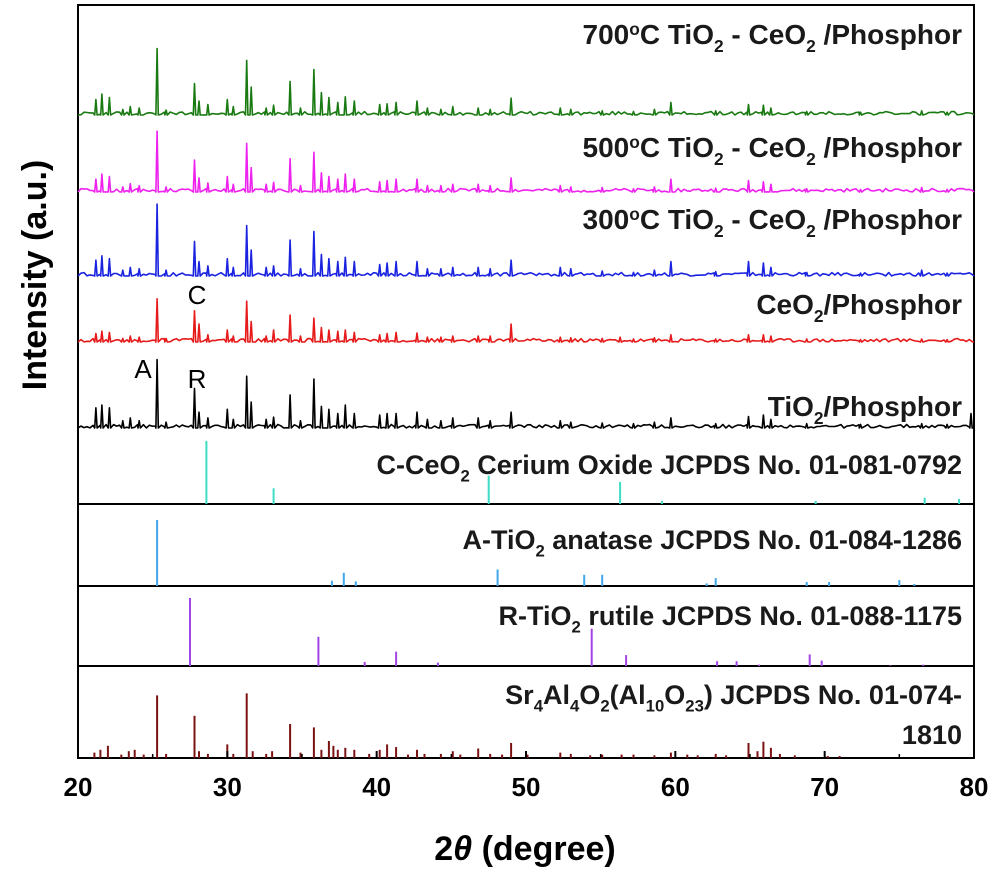 The height and width of the screenshot is (874, 990). I want to click on series-label-700-c-tio2-ceo2-phosphor-part: C TiO, so click(677, 34).